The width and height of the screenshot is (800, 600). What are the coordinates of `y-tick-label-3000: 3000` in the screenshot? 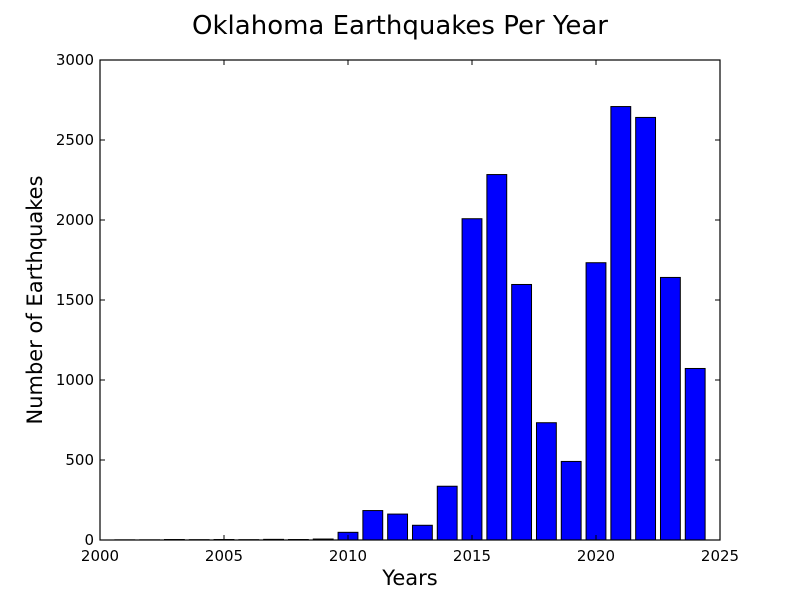 It's located at (75, 60).